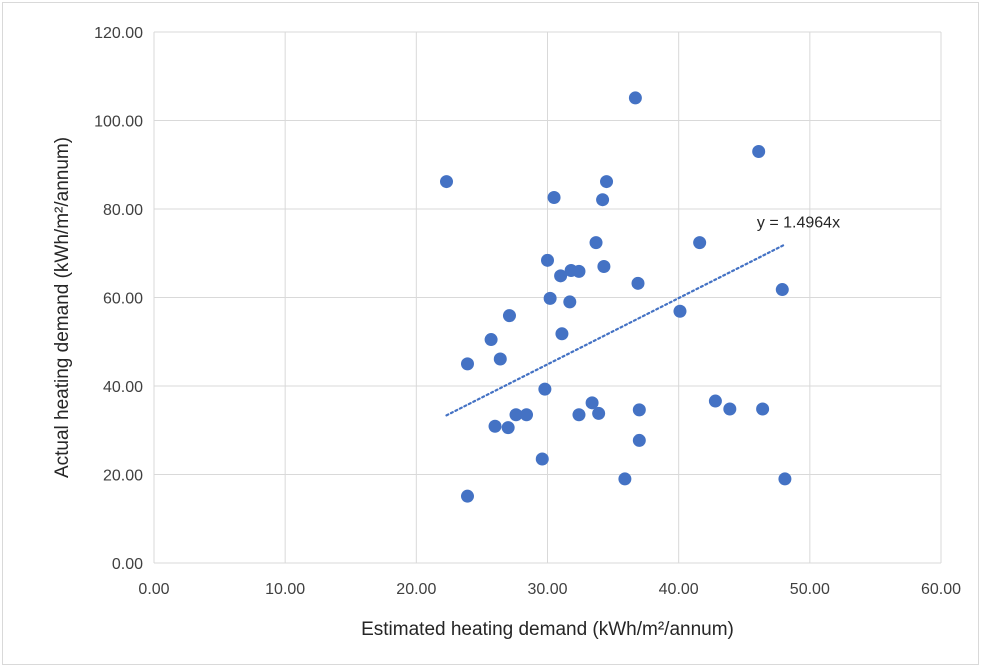 The image size is (983, 669). What do you see at coordinates (123, 299) in the screenshot?
I see `y-tick-label: 60.00` at bounding box center [123, 299].